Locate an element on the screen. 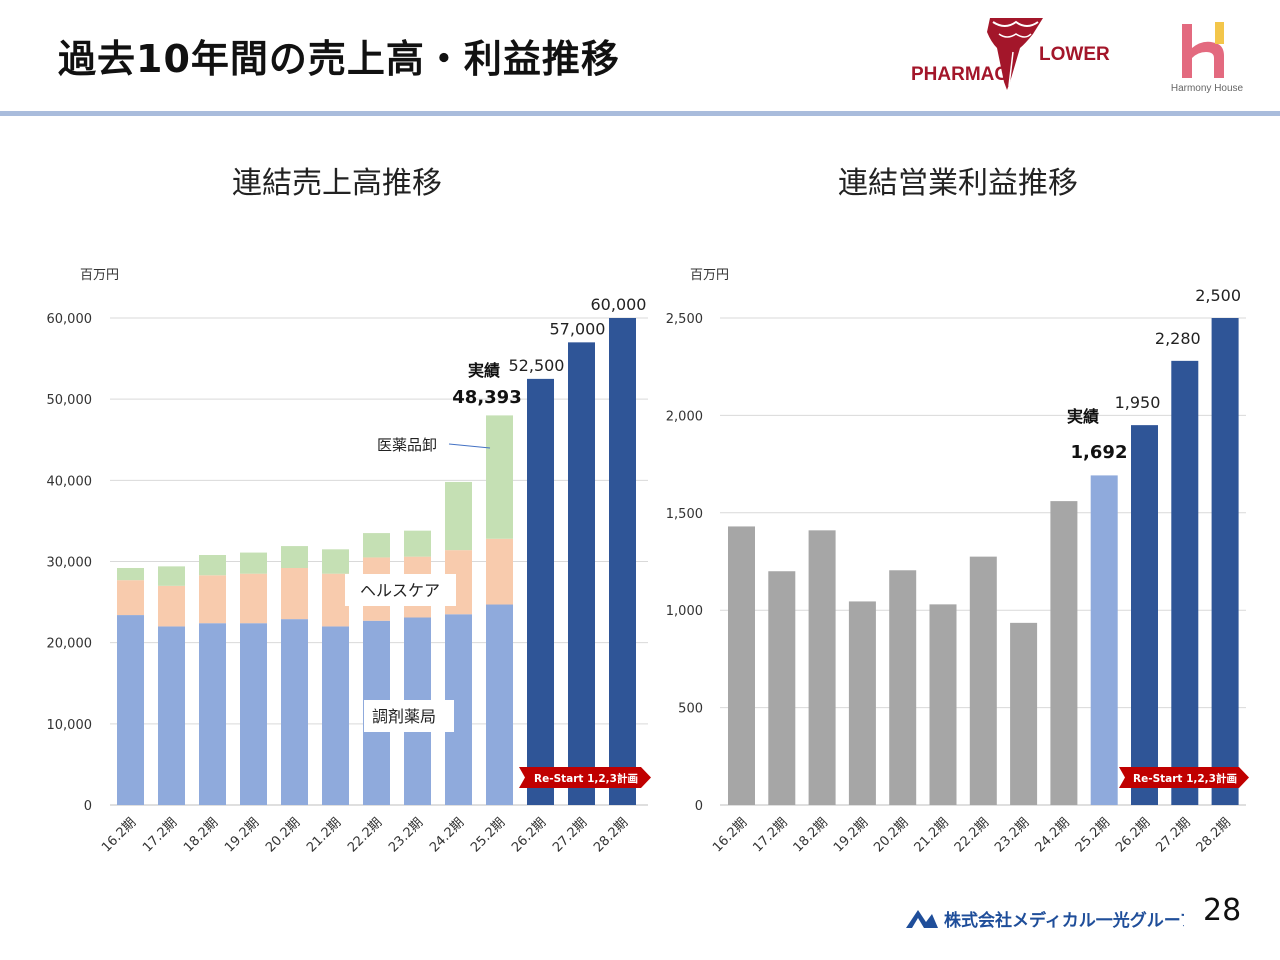  profit-plan-banner is located at coordinates (1184, 777).